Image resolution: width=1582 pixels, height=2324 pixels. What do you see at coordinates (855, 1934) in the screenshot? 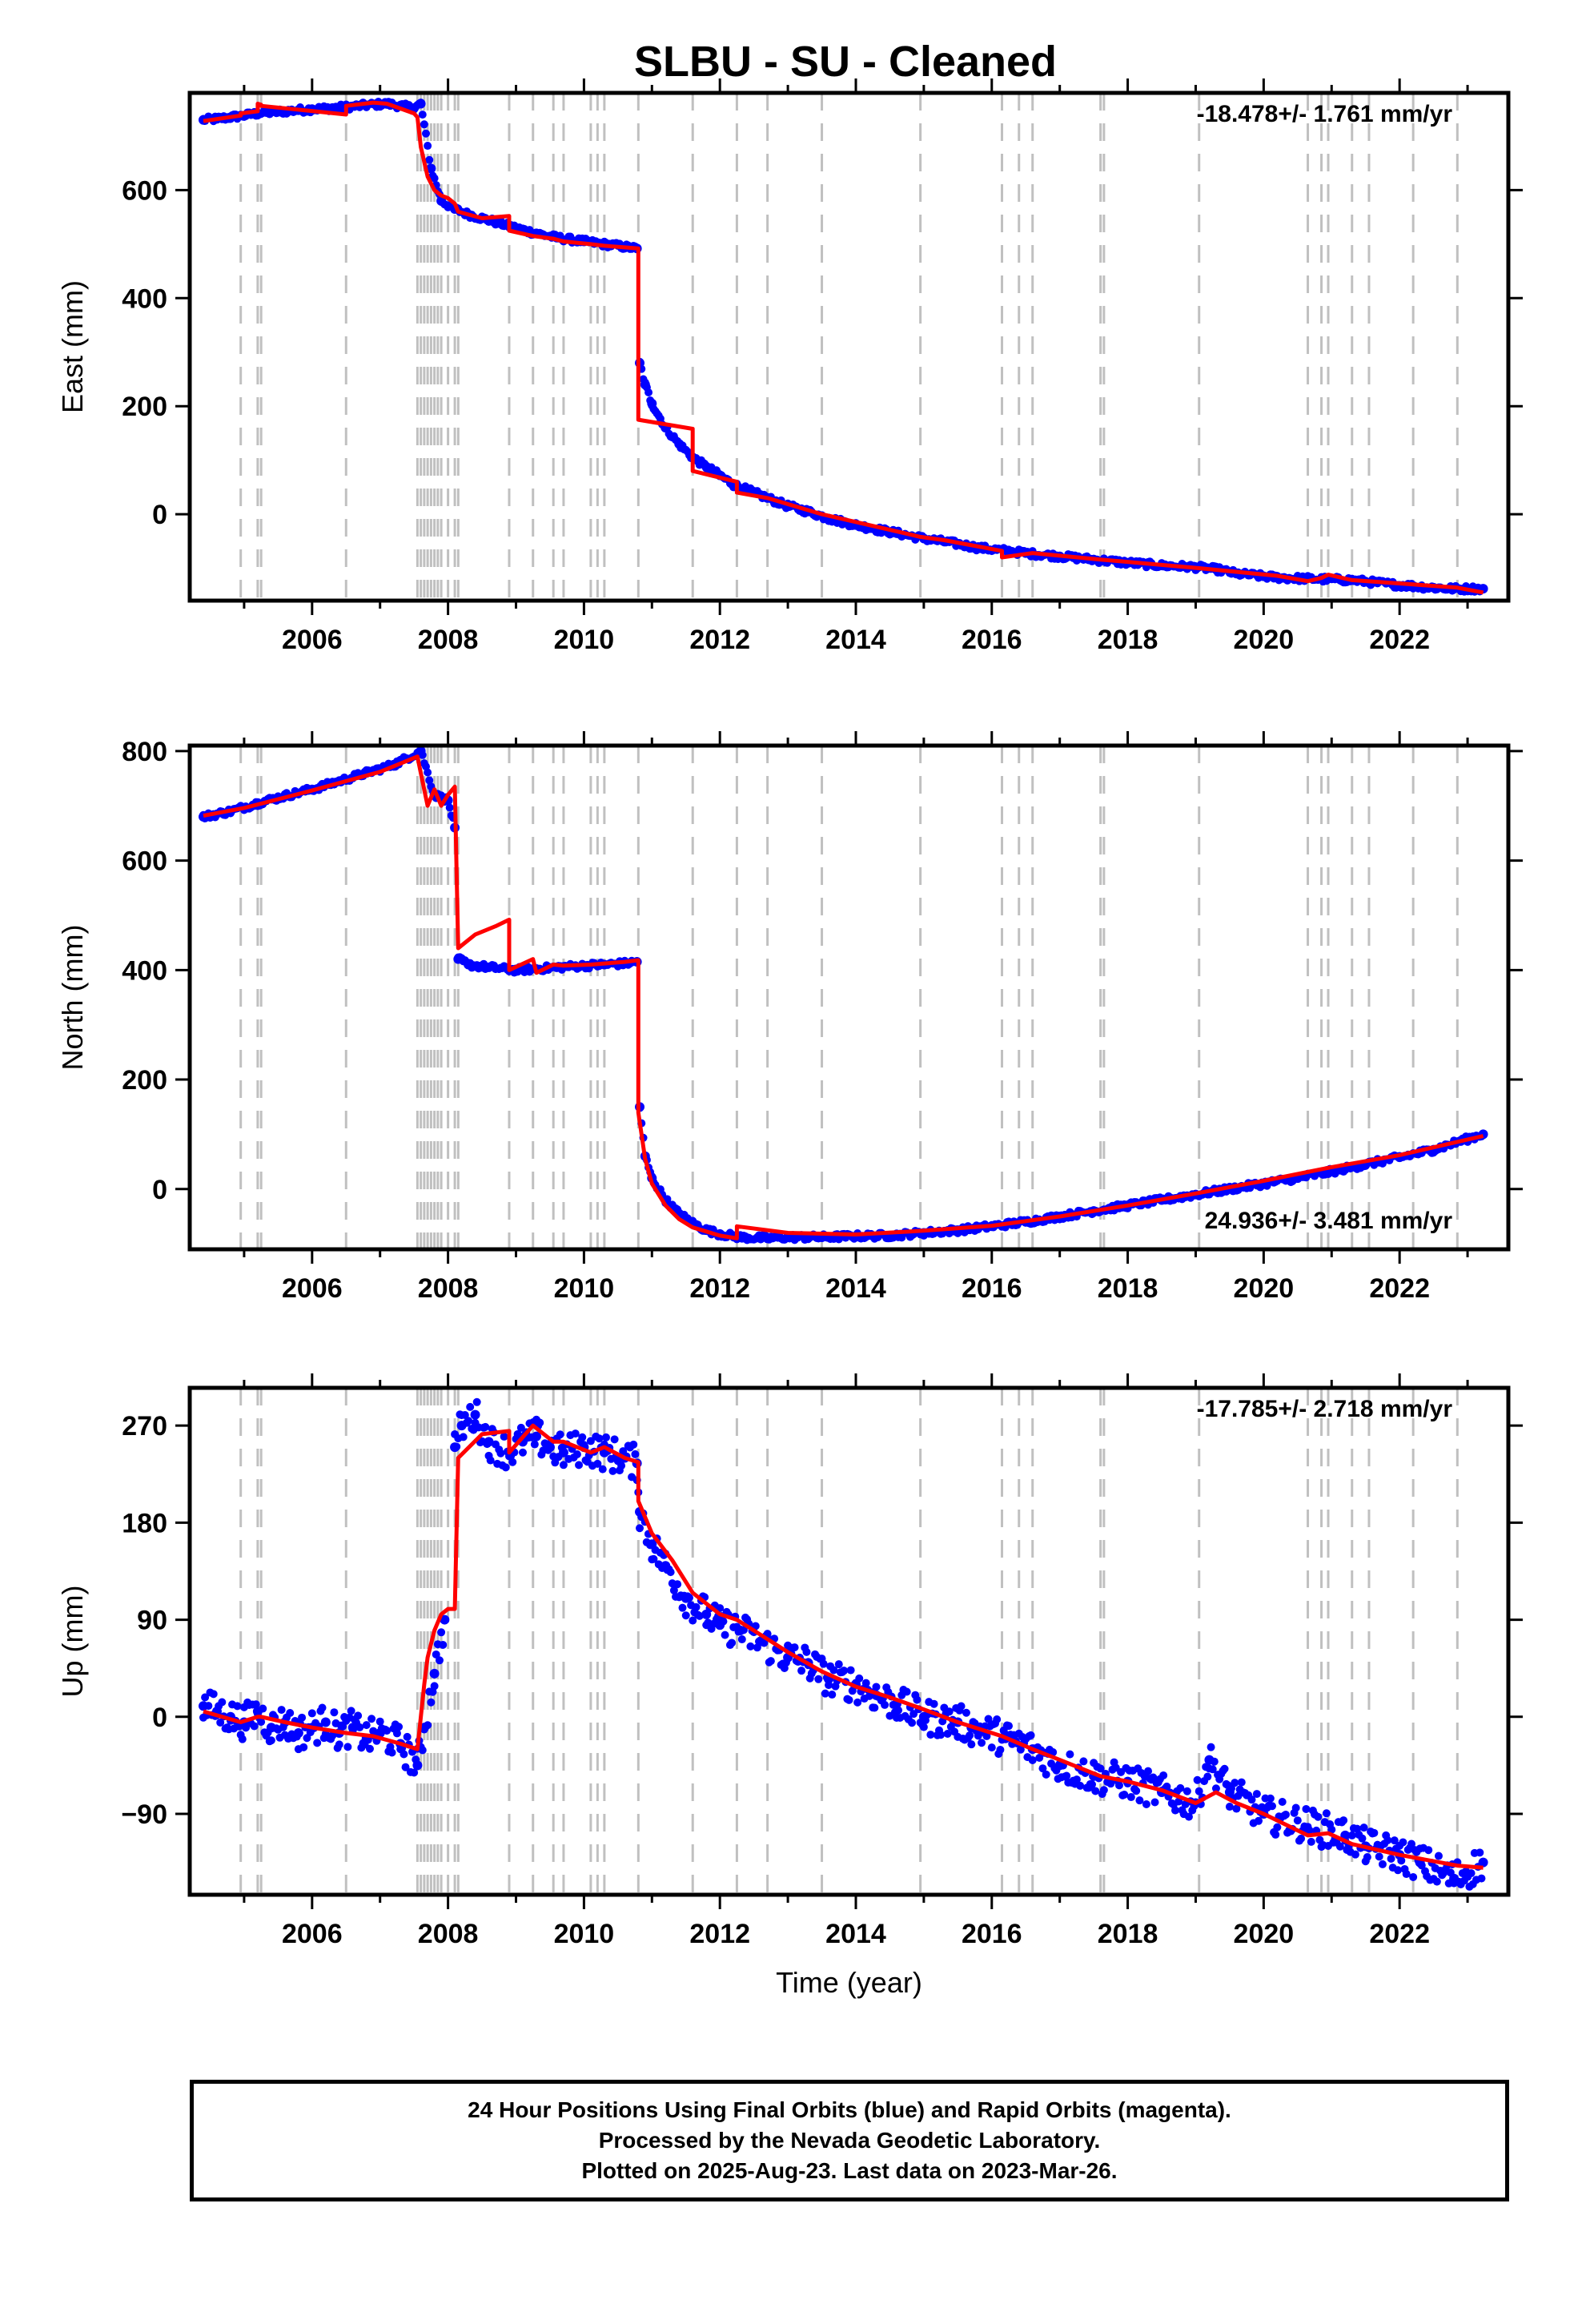
I see `x-tick-label: 2014` at bounding box center [855, 1934].